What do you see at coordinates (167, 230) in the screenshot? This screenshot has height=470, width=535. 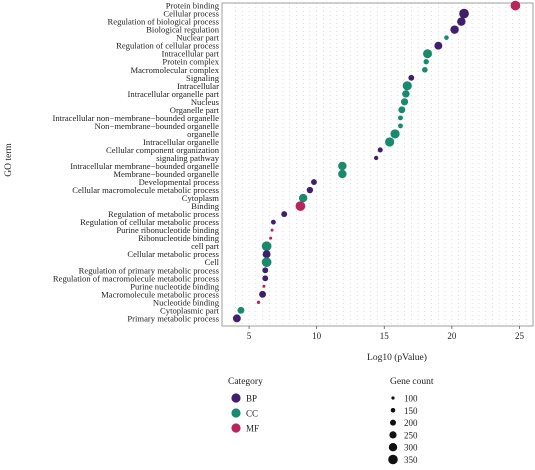 I see `term-label: Purine ribonucleotide binding` at bounding box center [167, 230].